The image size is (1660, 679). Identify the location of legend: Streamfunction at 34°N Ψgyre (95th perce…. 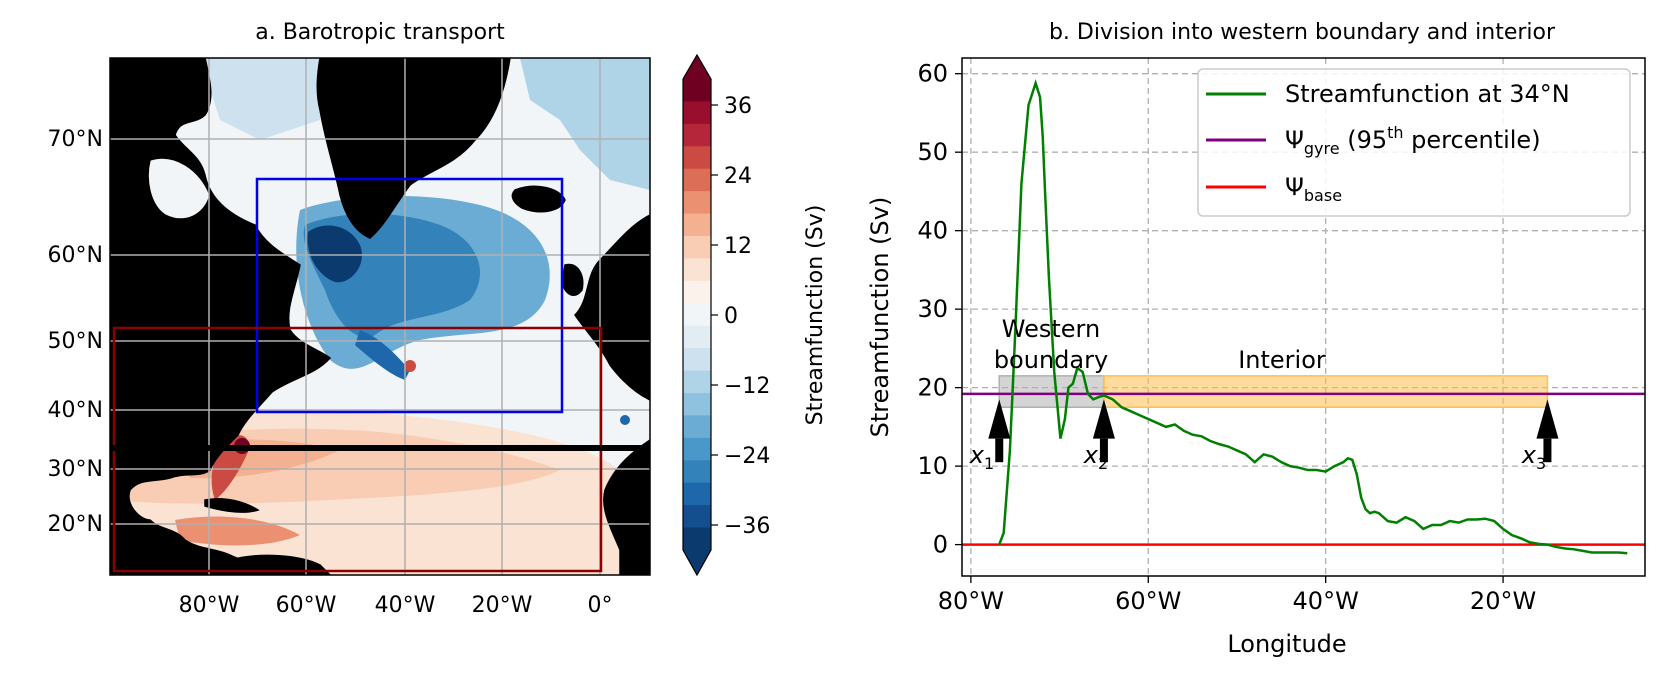
(1414, 142).